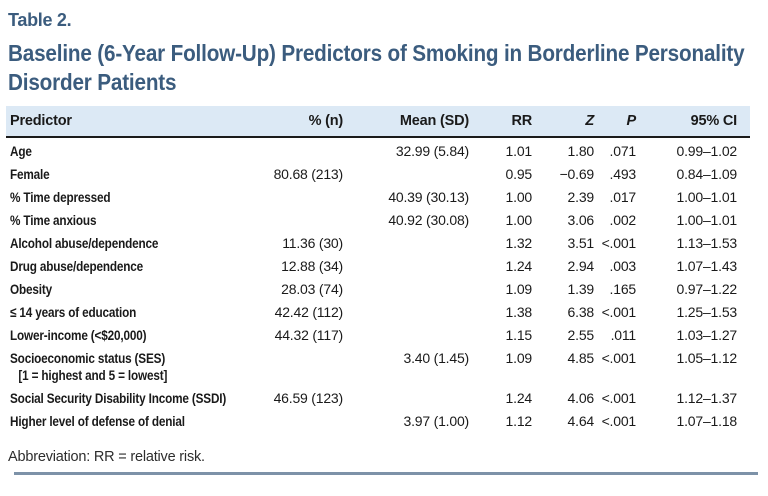 The height and width of the screenshot is (496, 768). Describe the element at coordinates (623, 197) in the screenshot. I see `cell-p: .017` at that location.